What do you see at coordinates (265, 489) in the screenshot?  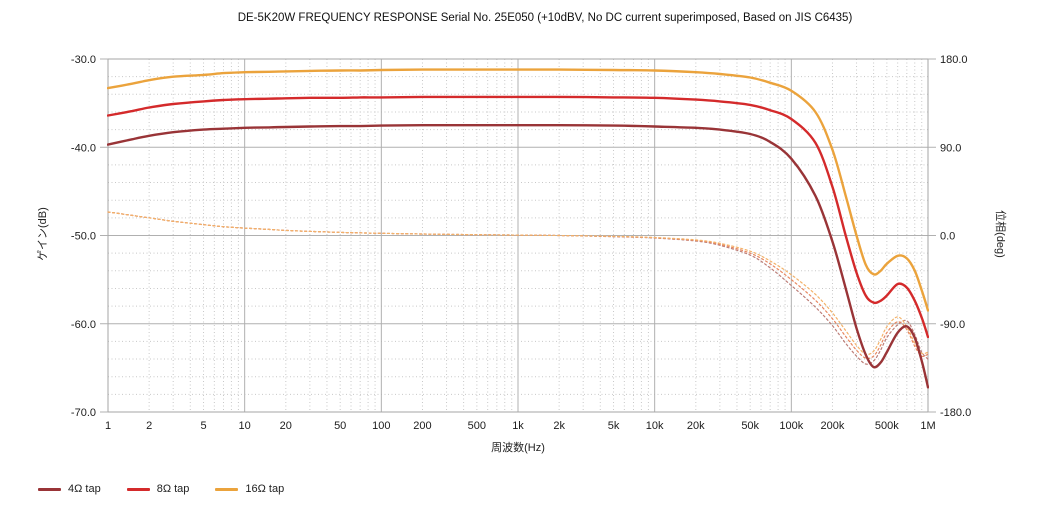 I see `legend-label-16ohm: 16Ω tap` at bounding box center [265, 489].